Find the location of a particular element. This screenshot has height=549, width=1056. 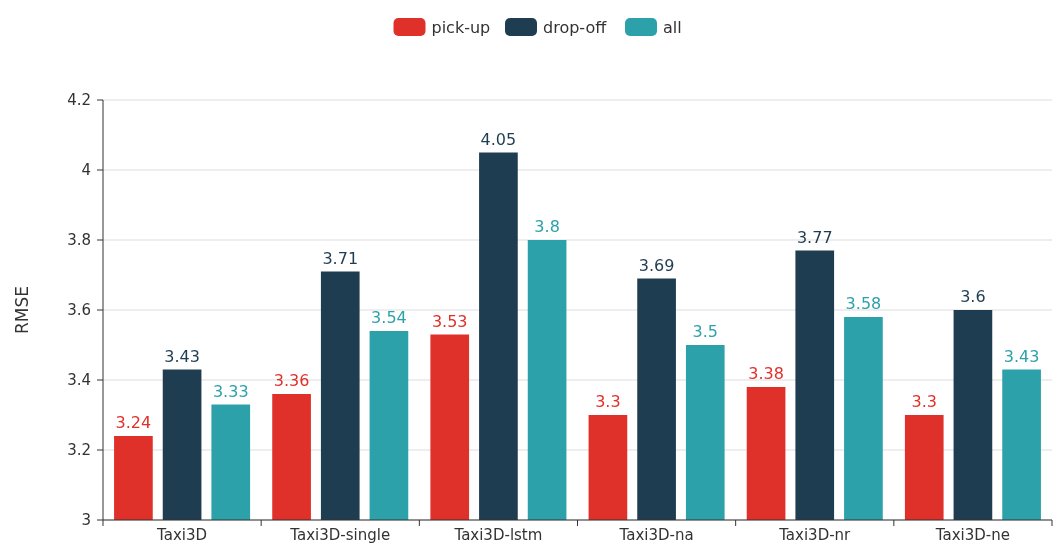

data-label: 3.36 is located at coordinates (291, 380).